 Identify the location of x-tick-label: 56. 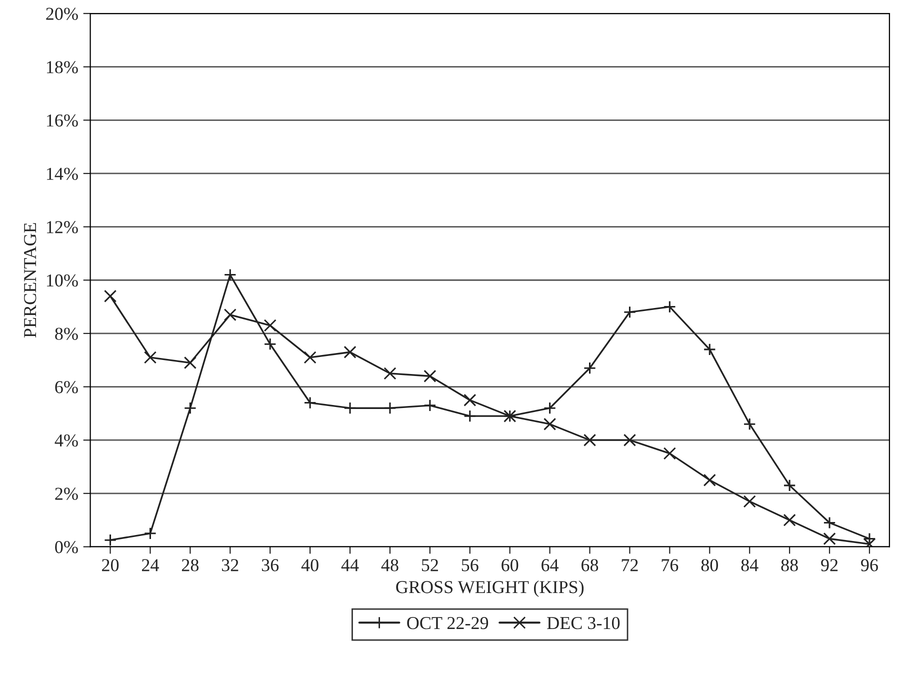
(470, 565).